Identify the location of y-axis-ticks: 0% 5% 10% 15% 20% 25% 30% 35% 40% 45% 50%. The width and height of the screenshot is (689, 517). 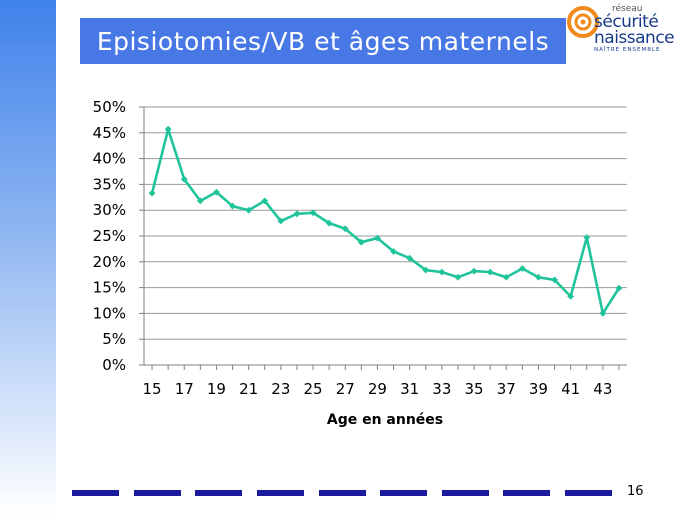
(118, 236).